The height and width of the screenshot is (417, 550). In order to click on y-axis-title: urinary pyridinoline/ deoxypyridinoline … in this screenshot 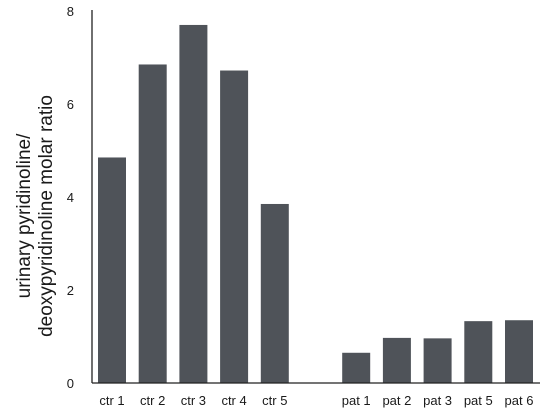, I will do `click(35, 216)`.